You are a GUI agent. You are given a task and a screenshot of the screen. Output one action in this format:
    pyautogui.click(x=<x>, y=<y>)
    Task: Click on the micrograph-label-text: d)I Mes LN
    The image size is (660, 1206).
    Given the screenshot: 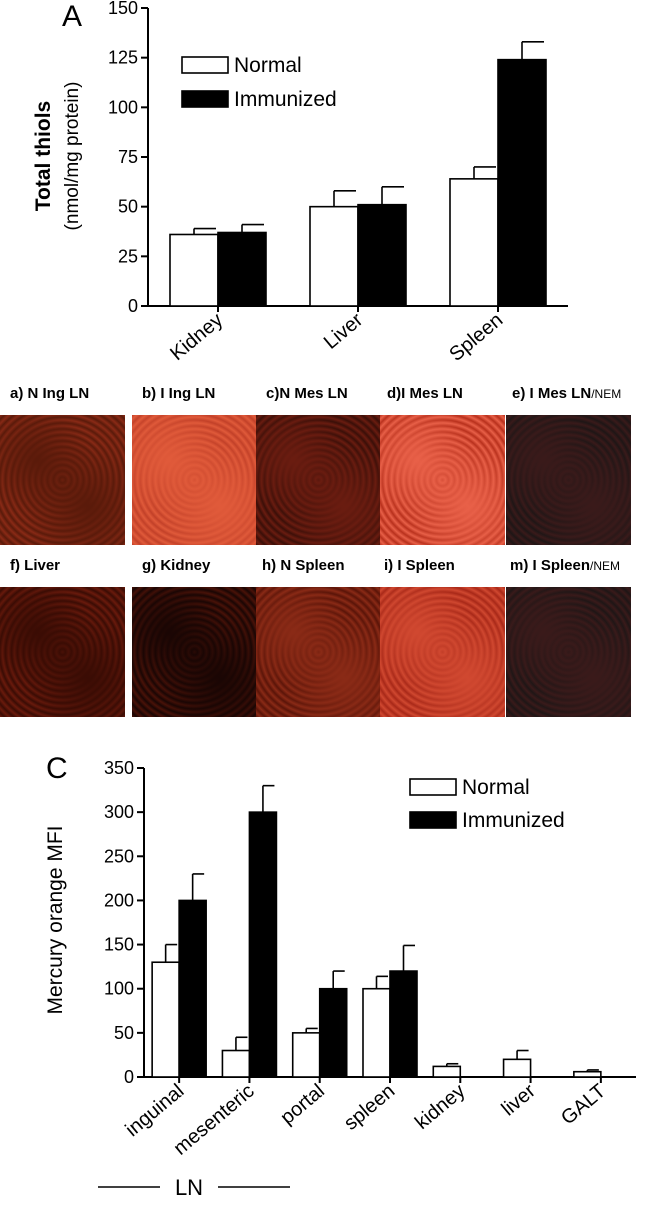 What is the action you would take?
    pyautogui.click(x=425, y=393)
    